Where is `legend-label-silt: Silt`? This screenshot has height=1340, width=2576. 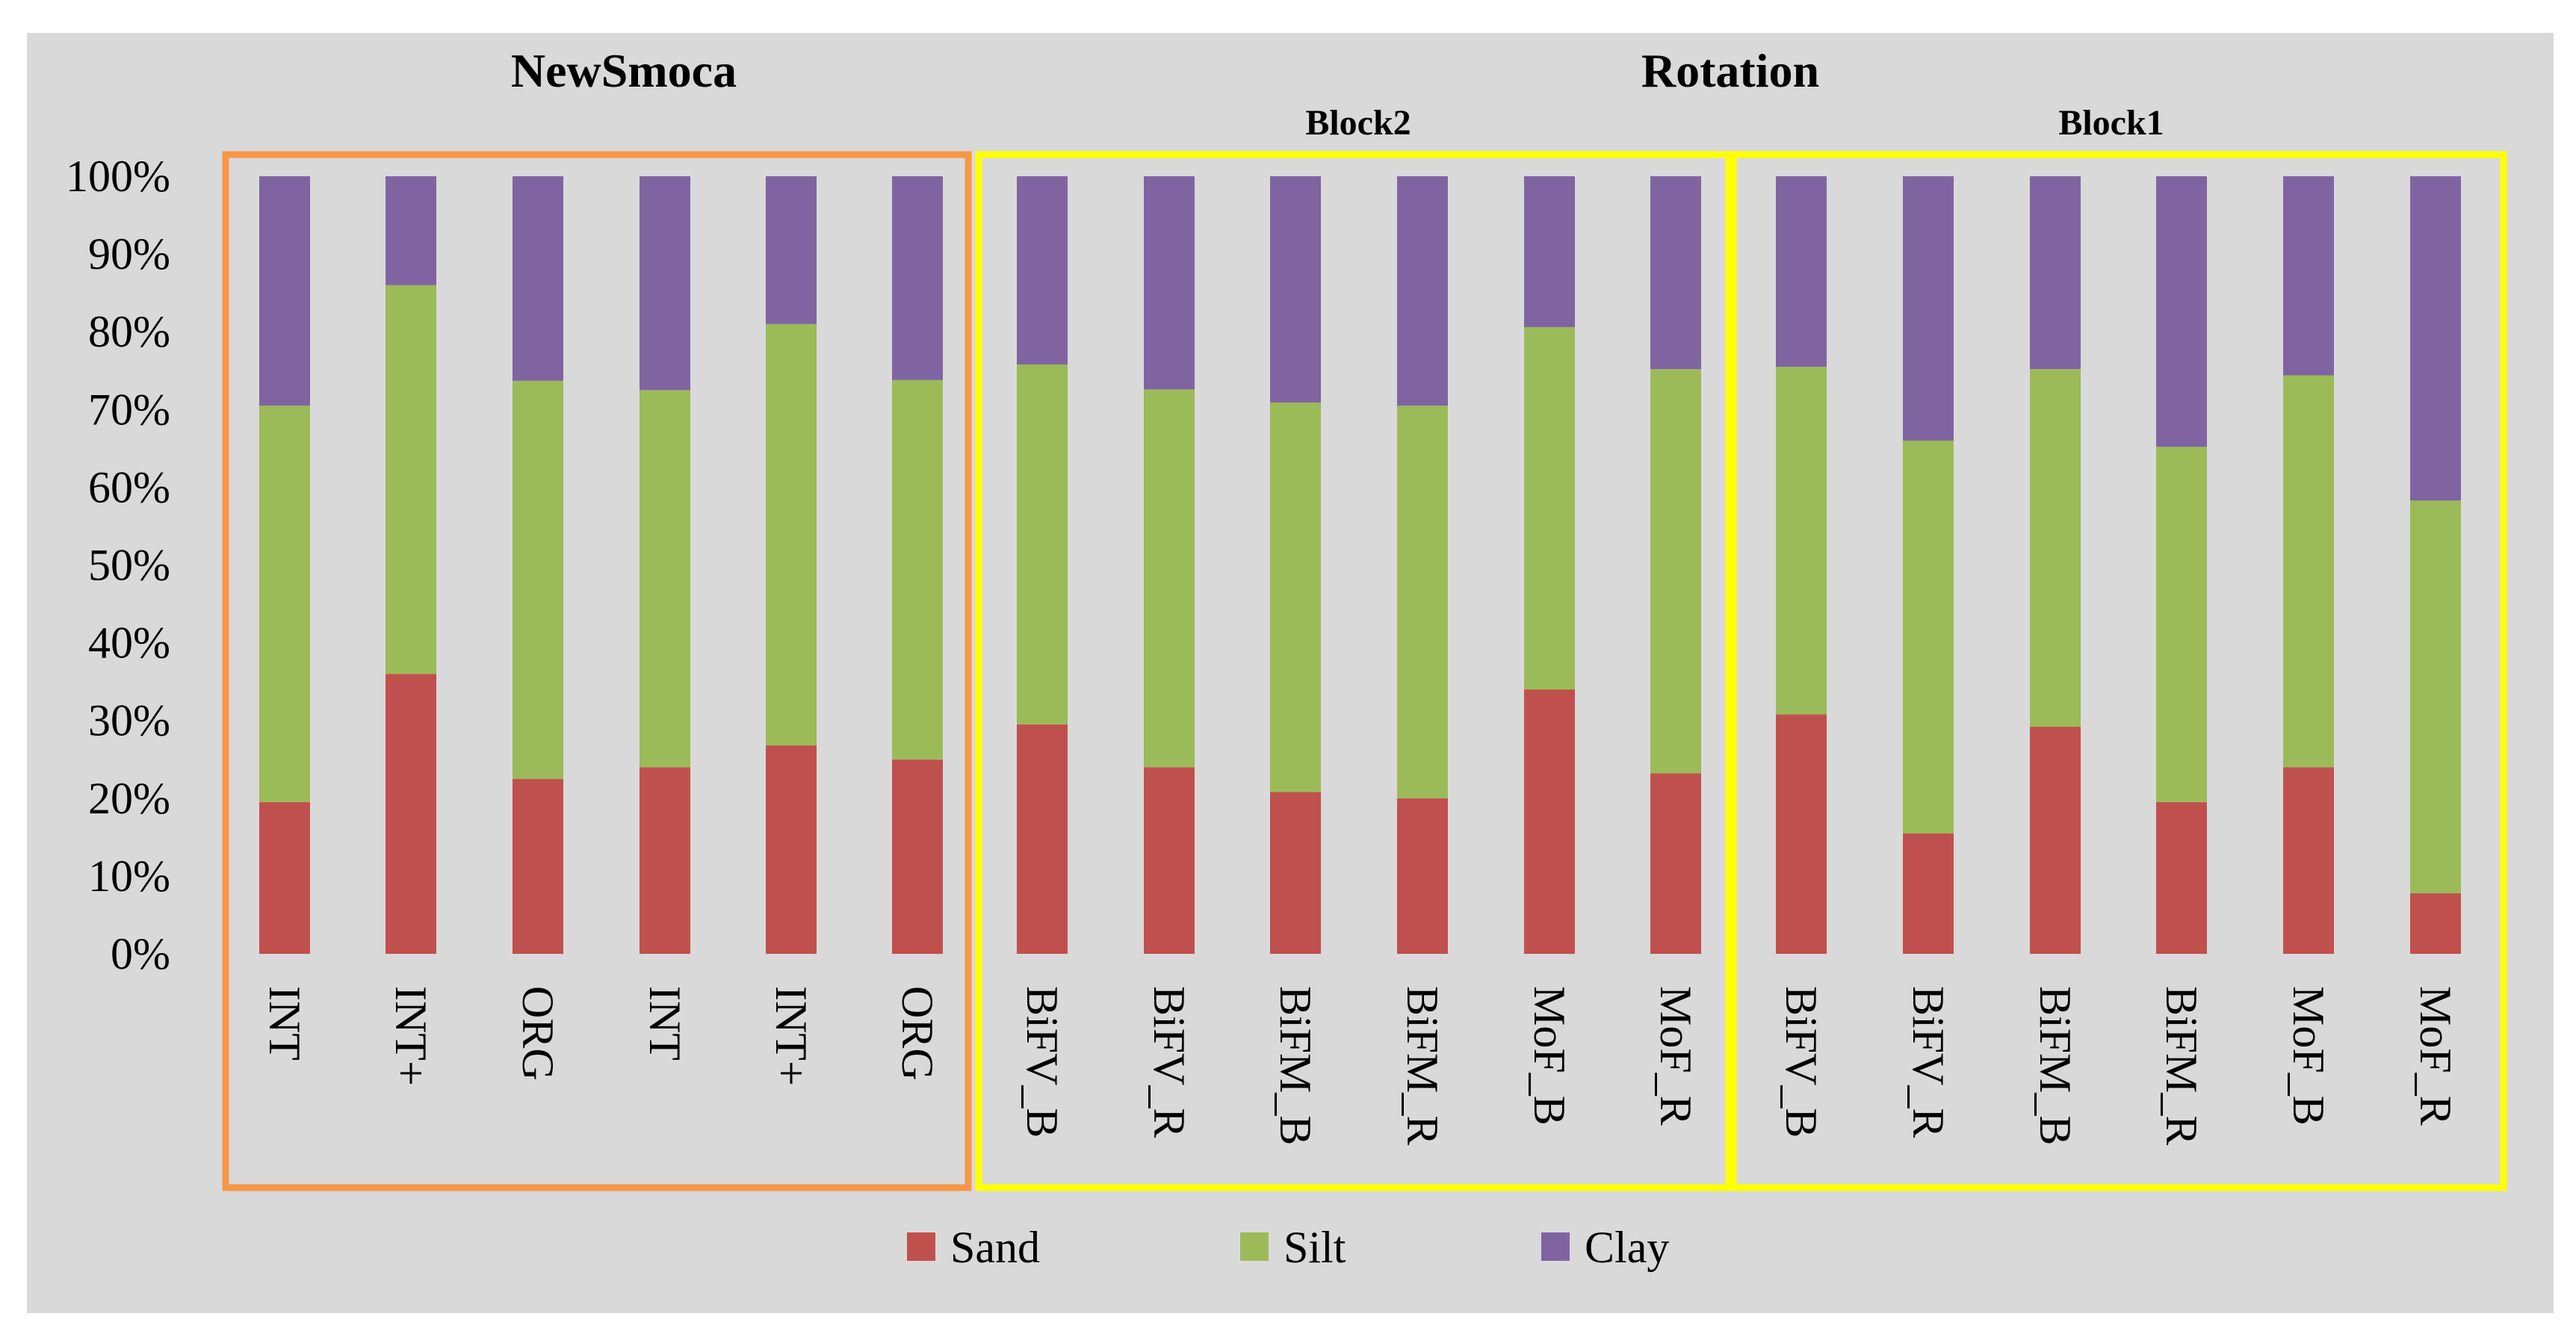
legend-label-silt: Silt is located at coordinates (1315, 1247).